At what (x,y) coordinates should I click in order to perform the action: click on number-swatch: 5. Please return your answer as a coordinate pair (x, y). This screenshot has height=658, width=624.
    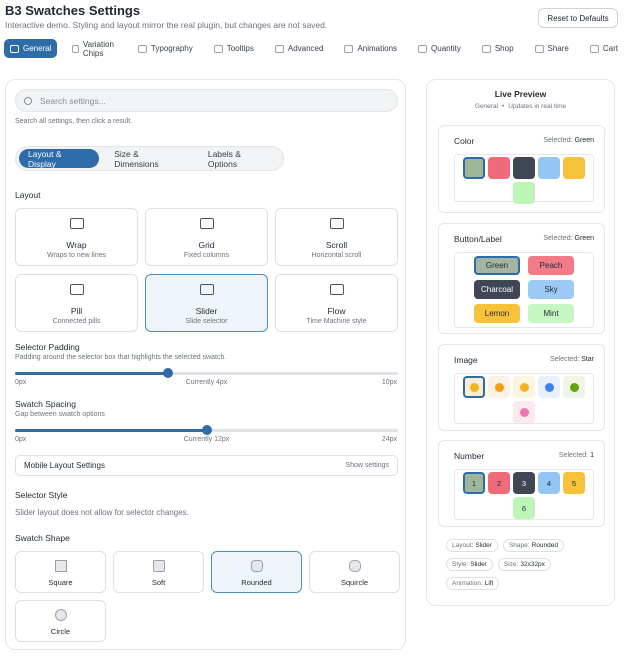
    Looking at the image, I should click on (574, 483).